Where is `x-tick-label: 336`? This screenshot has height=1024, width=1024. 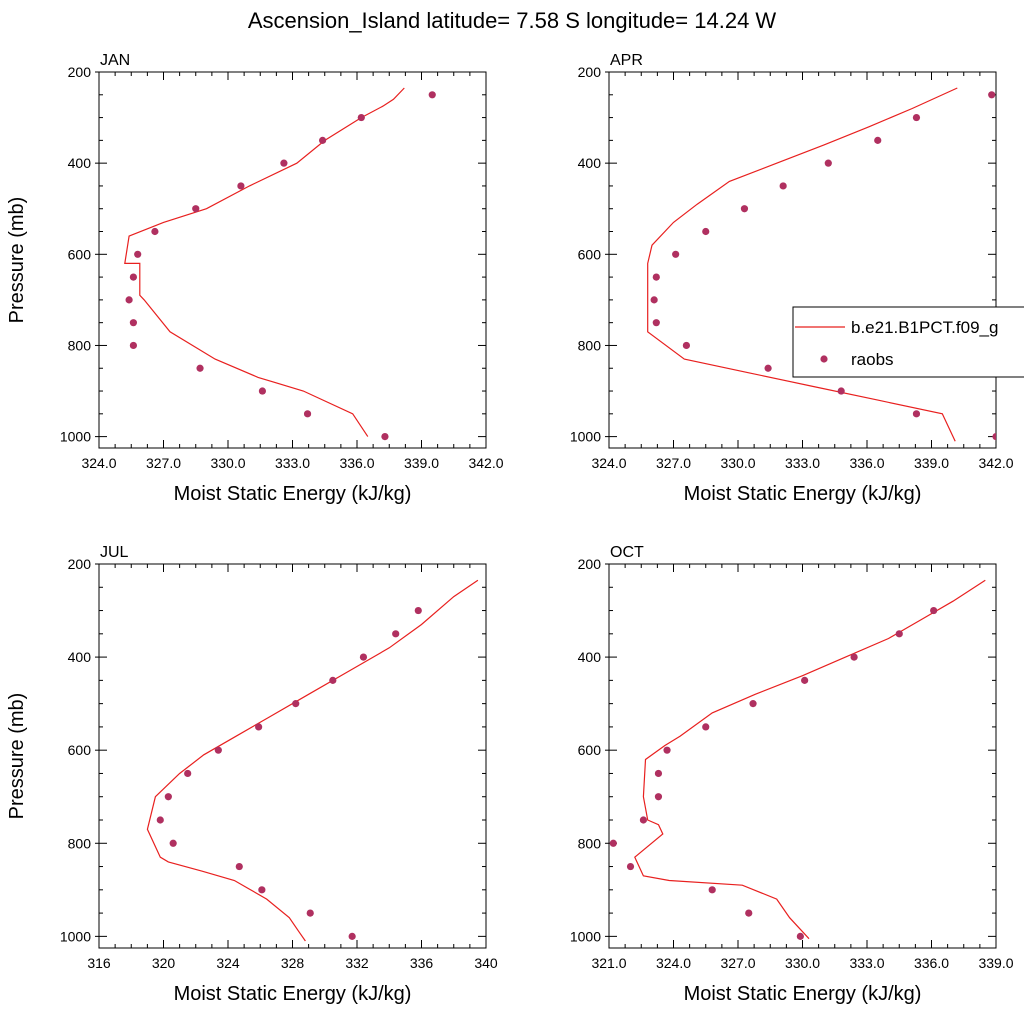
x-tick-label: 336 is located at coordinates (422, 963).